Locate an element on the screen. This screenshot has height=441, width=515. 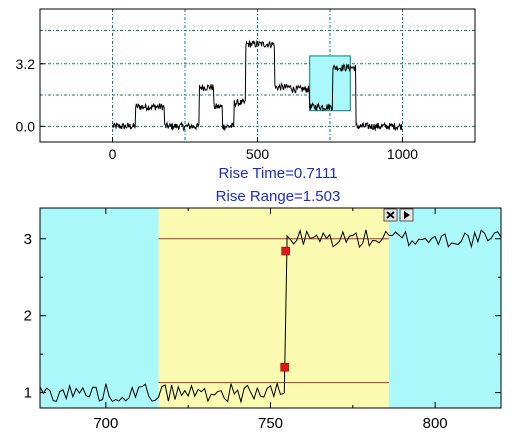
y-tick-label: 3 is located at coordinates (28, 239).